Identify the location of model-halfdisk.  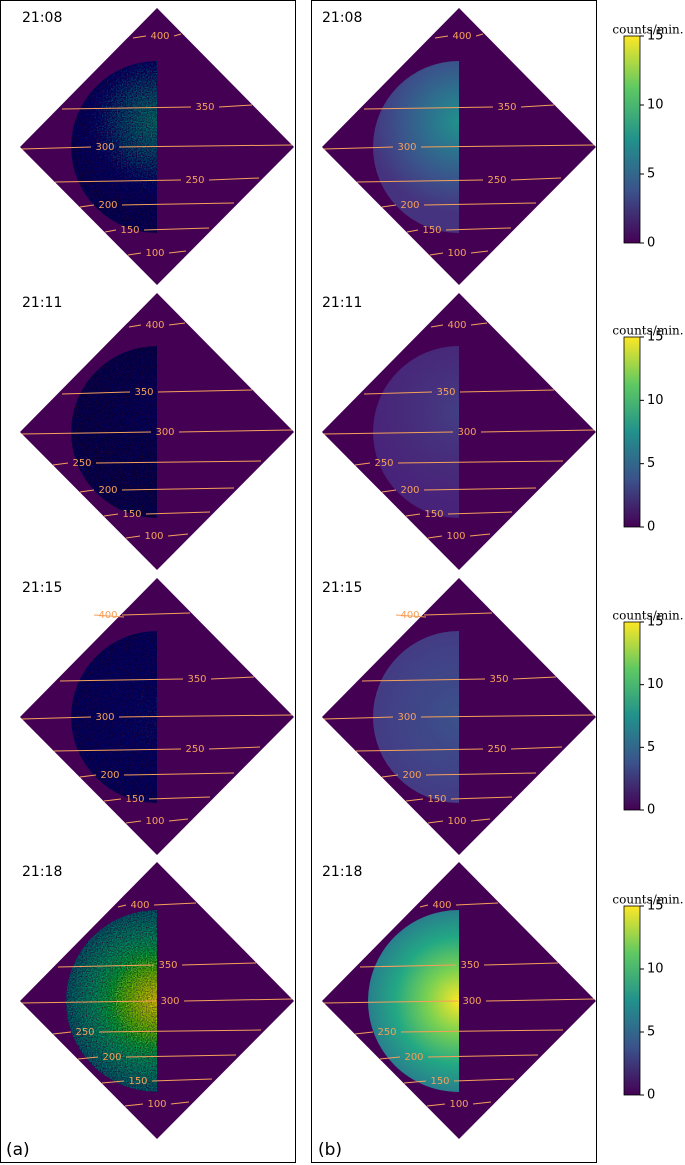
(413, 1001).